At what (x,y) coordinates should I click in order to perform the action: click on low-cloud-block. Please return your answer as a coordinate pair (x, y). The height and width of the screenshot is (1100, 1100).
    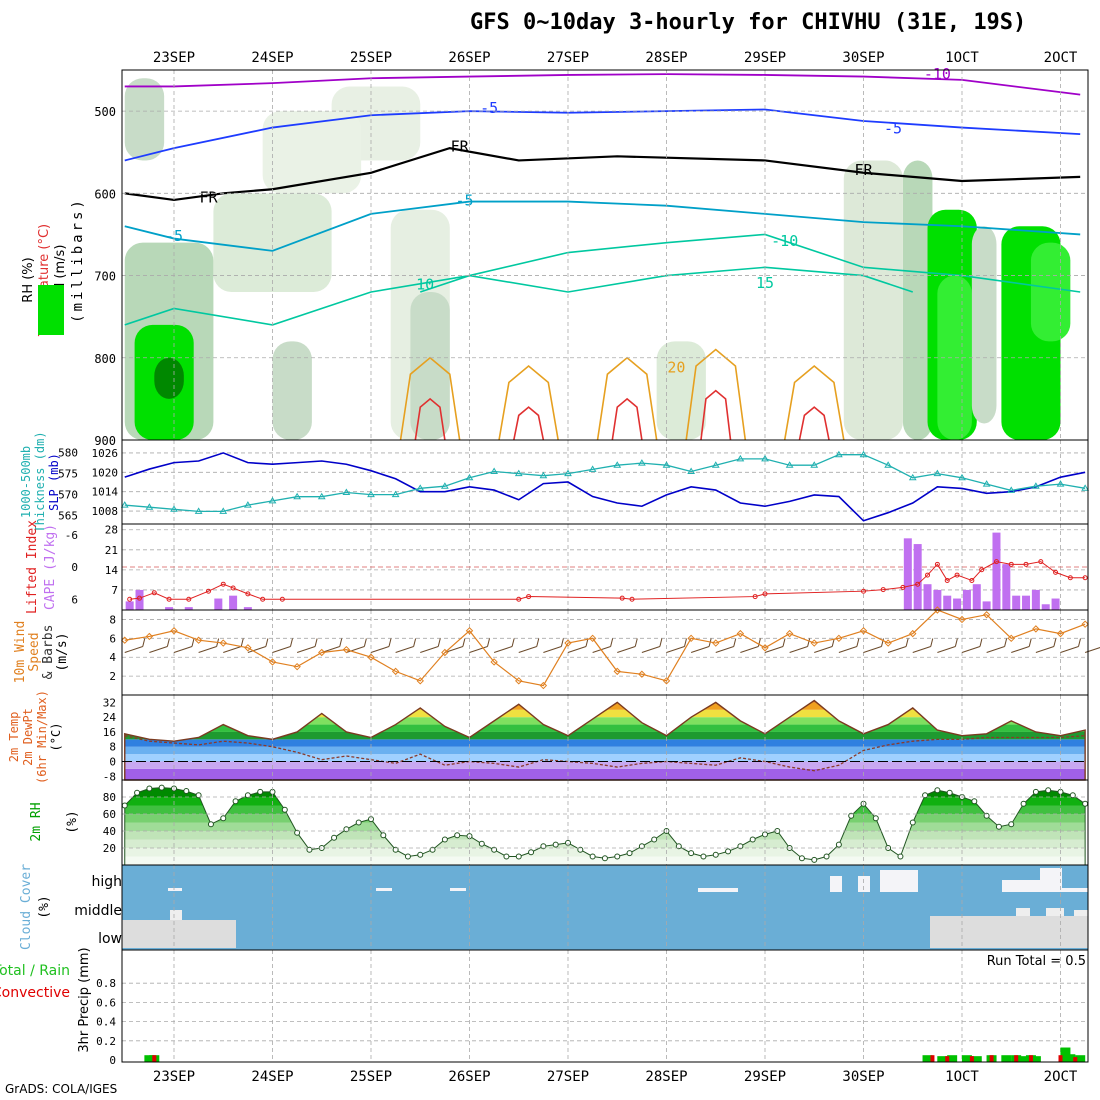
    Looking at the image, I should click on (146, 938).